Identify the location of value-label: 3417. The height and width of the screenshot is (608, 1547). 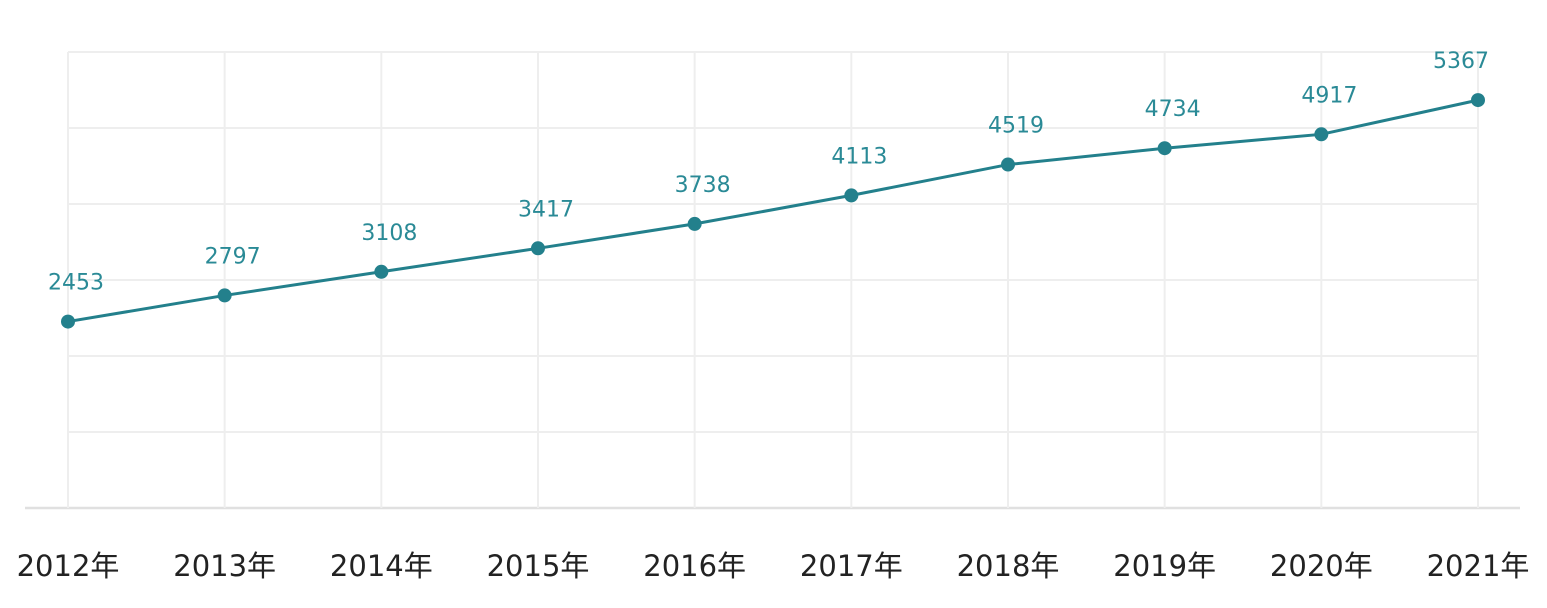
(546, 209).